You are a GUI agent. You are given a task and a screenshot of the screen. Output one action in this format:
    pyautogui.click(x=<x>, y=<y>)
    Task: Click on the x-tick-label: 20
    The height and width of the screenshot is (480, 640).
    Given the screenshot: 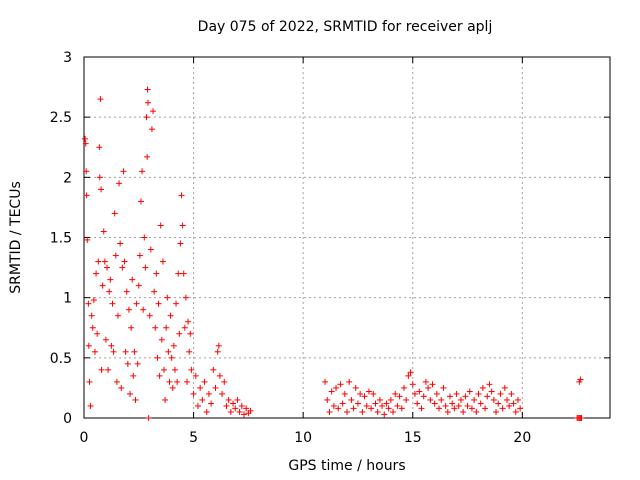 What is the action you would take?
    pyautogui.click(x=522, y=438)
    